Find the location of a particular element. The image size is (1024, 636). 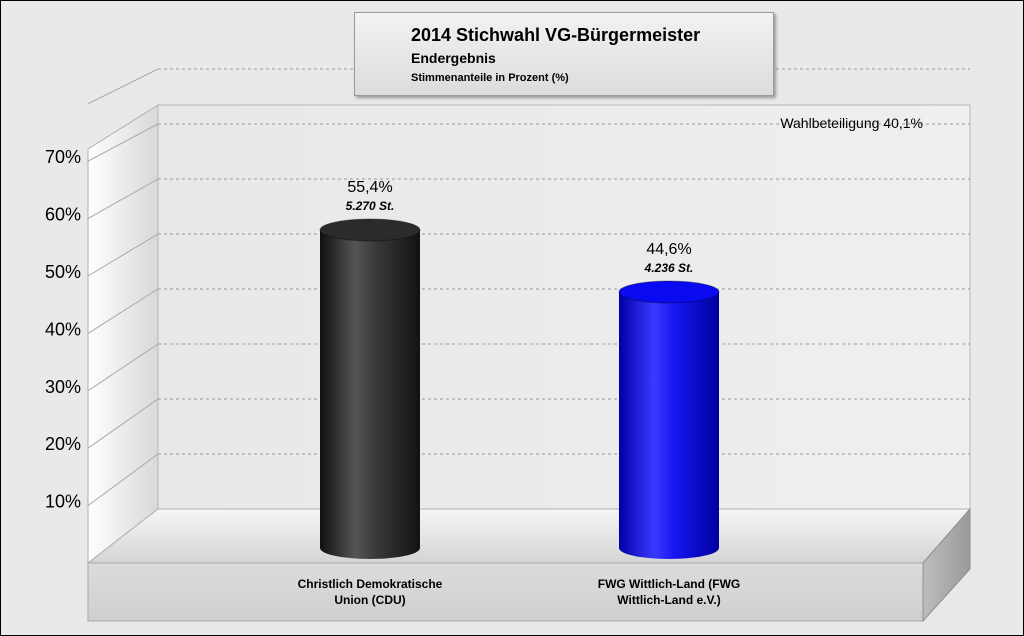

y-tick-label: 40% is located at coordinates (63, 329).